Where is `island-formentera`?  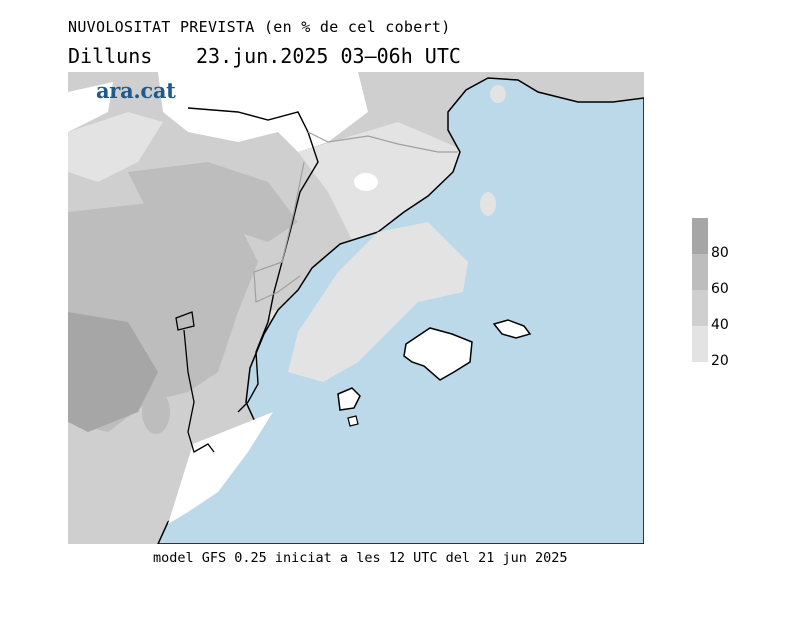
island-formentera is located at coordinates (353, 421).